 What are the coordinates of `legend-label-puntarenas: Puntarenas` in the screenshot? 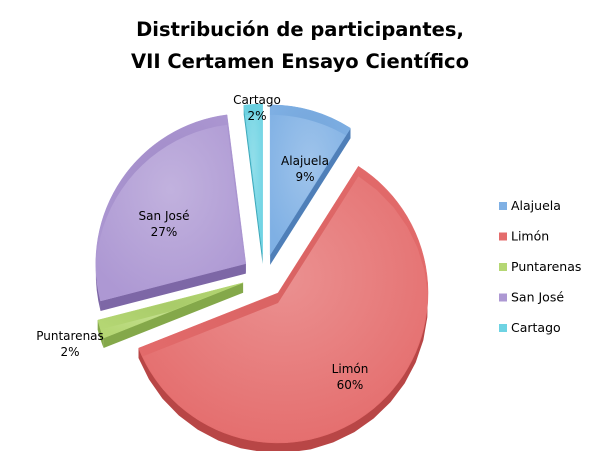 It's located at (546, 266).